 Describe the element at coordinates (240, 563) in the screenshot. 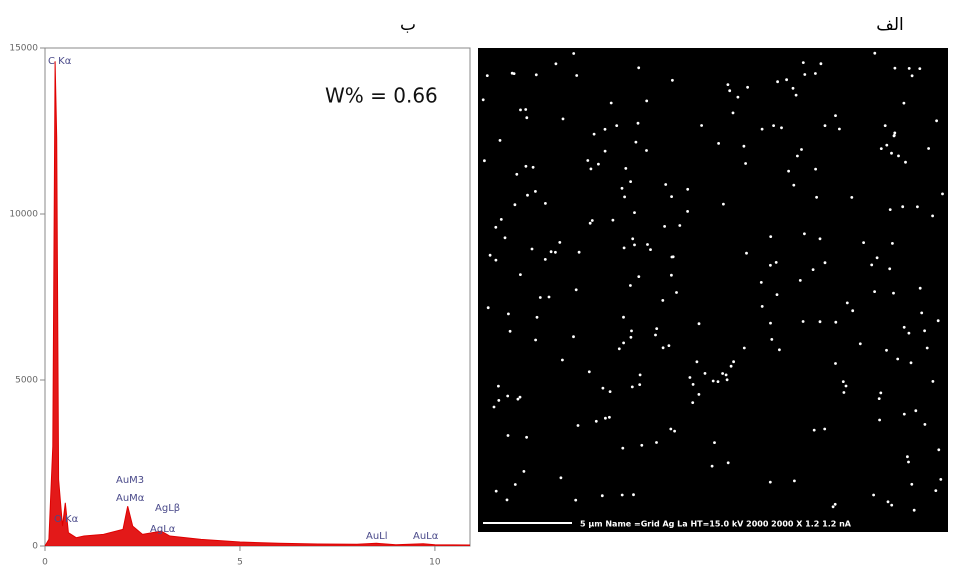

I see `x-tick-label: 5` at that location.